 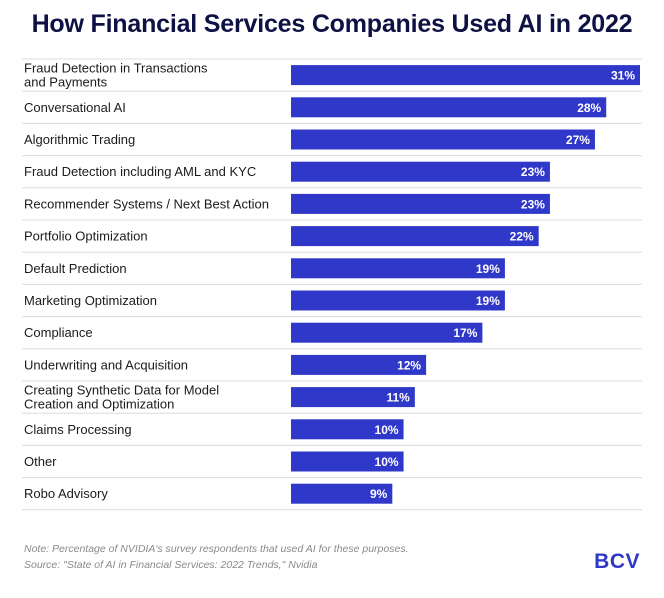 What do you see at coordinates (75, 268) in the screenshot?
I see `category-label: Default Prediction` at bounding box center [75, 268].